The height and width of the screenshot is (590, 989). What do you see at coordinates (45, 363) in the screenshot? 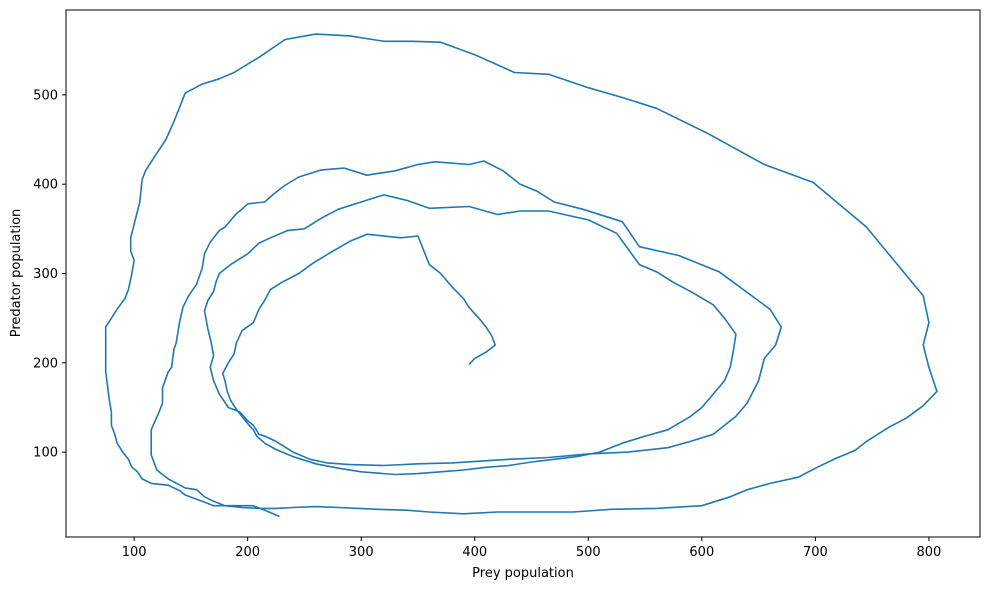
I see `y-tick-label: 200` at bounding box center [45, 363].